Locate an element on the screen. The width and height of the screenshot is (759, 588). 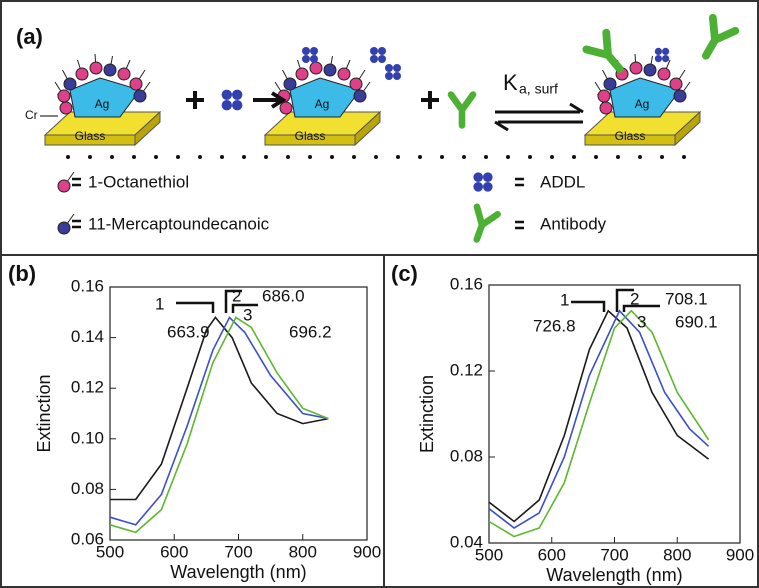
y-tick-label: 0.12 is located at coordinates (87, 387).